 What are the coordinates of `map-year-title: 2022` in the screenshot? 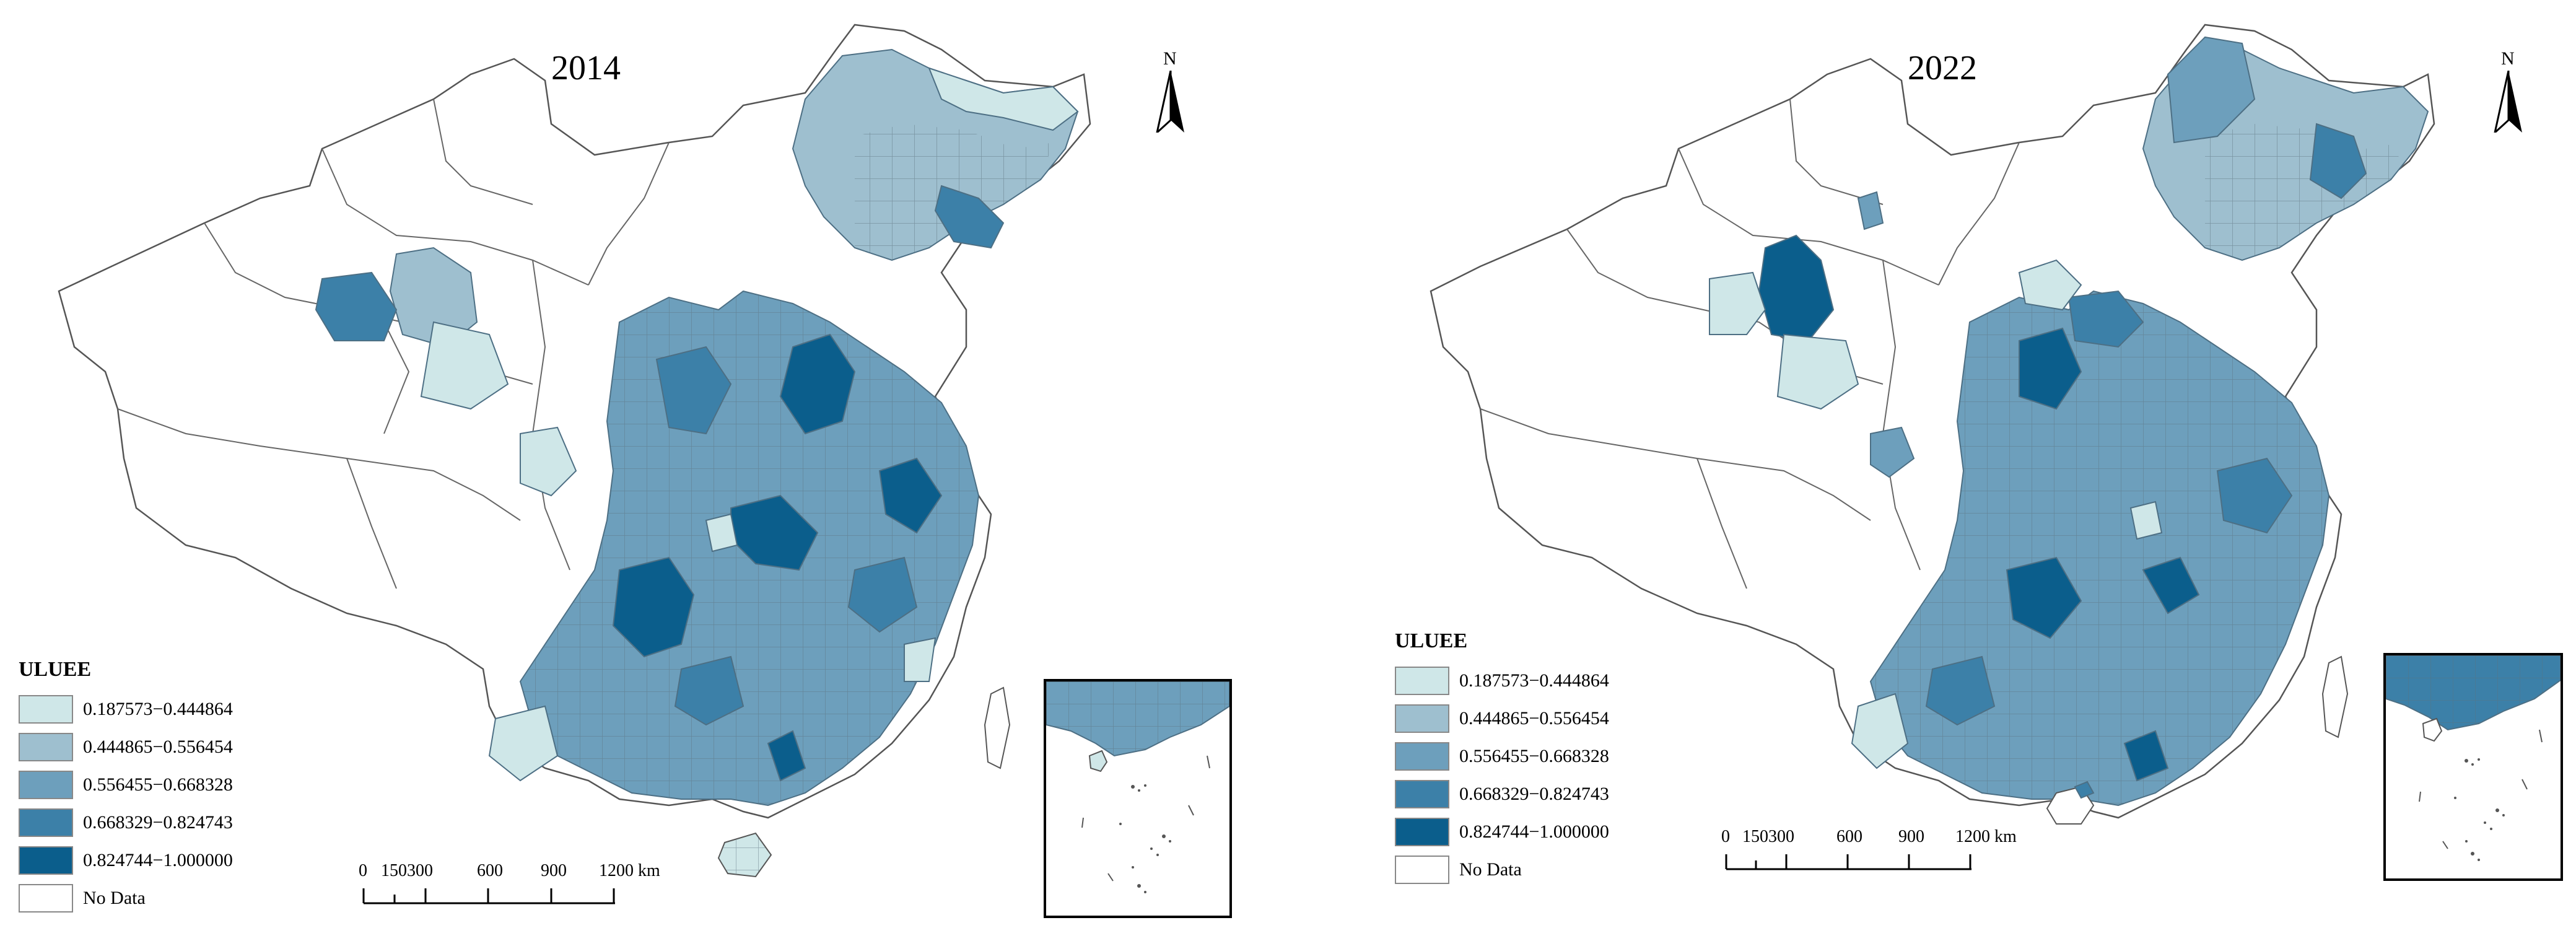 It's located at (1942, 68).